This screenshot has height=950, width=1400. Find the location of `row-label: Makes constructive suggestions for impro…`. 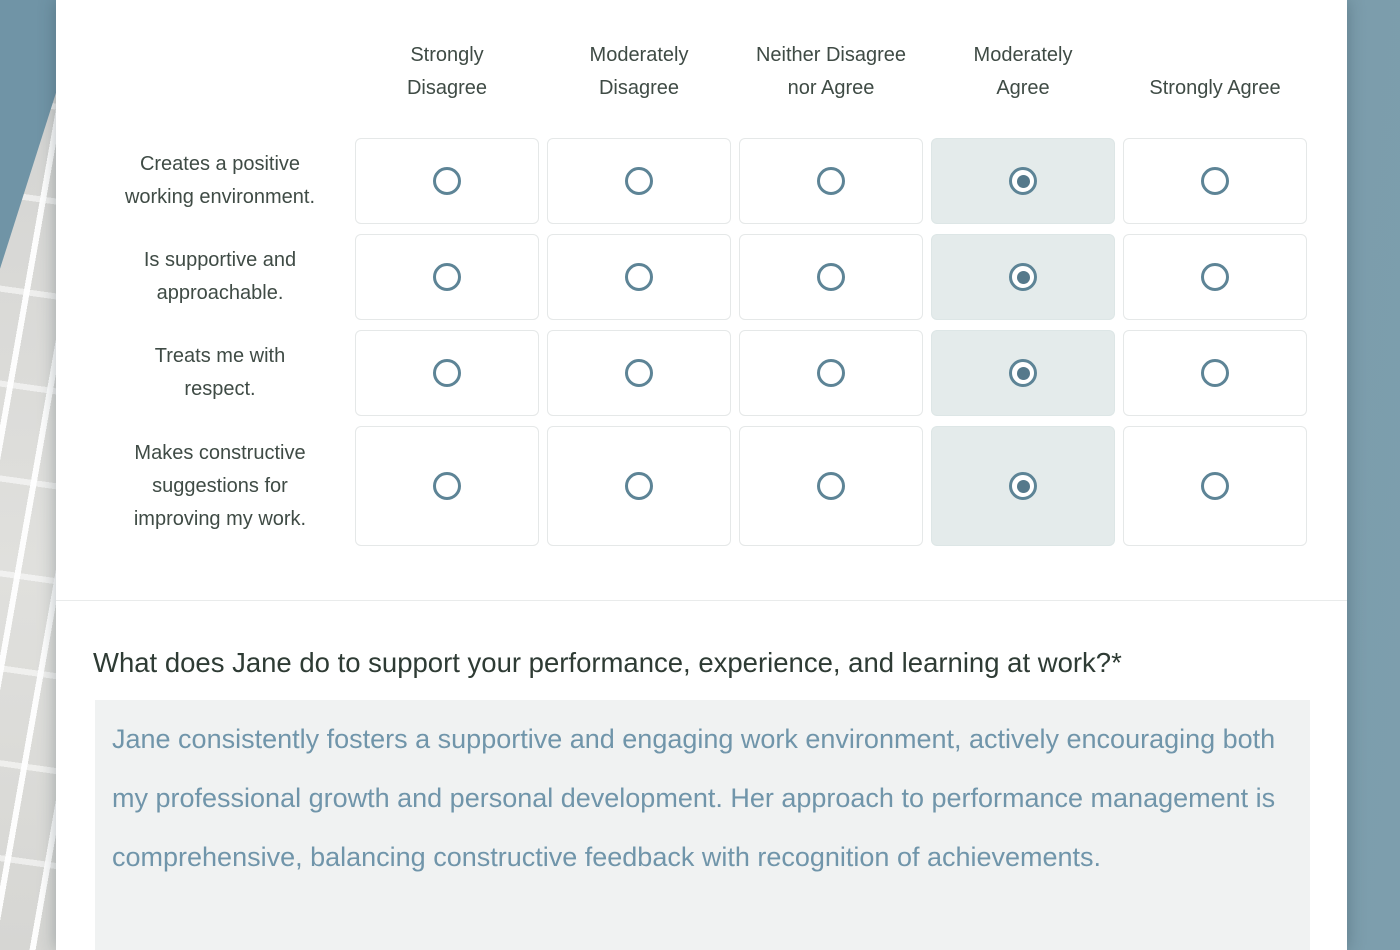

row-label: Makes constructive suggestions for impro… is located at coordinates (220, 486).